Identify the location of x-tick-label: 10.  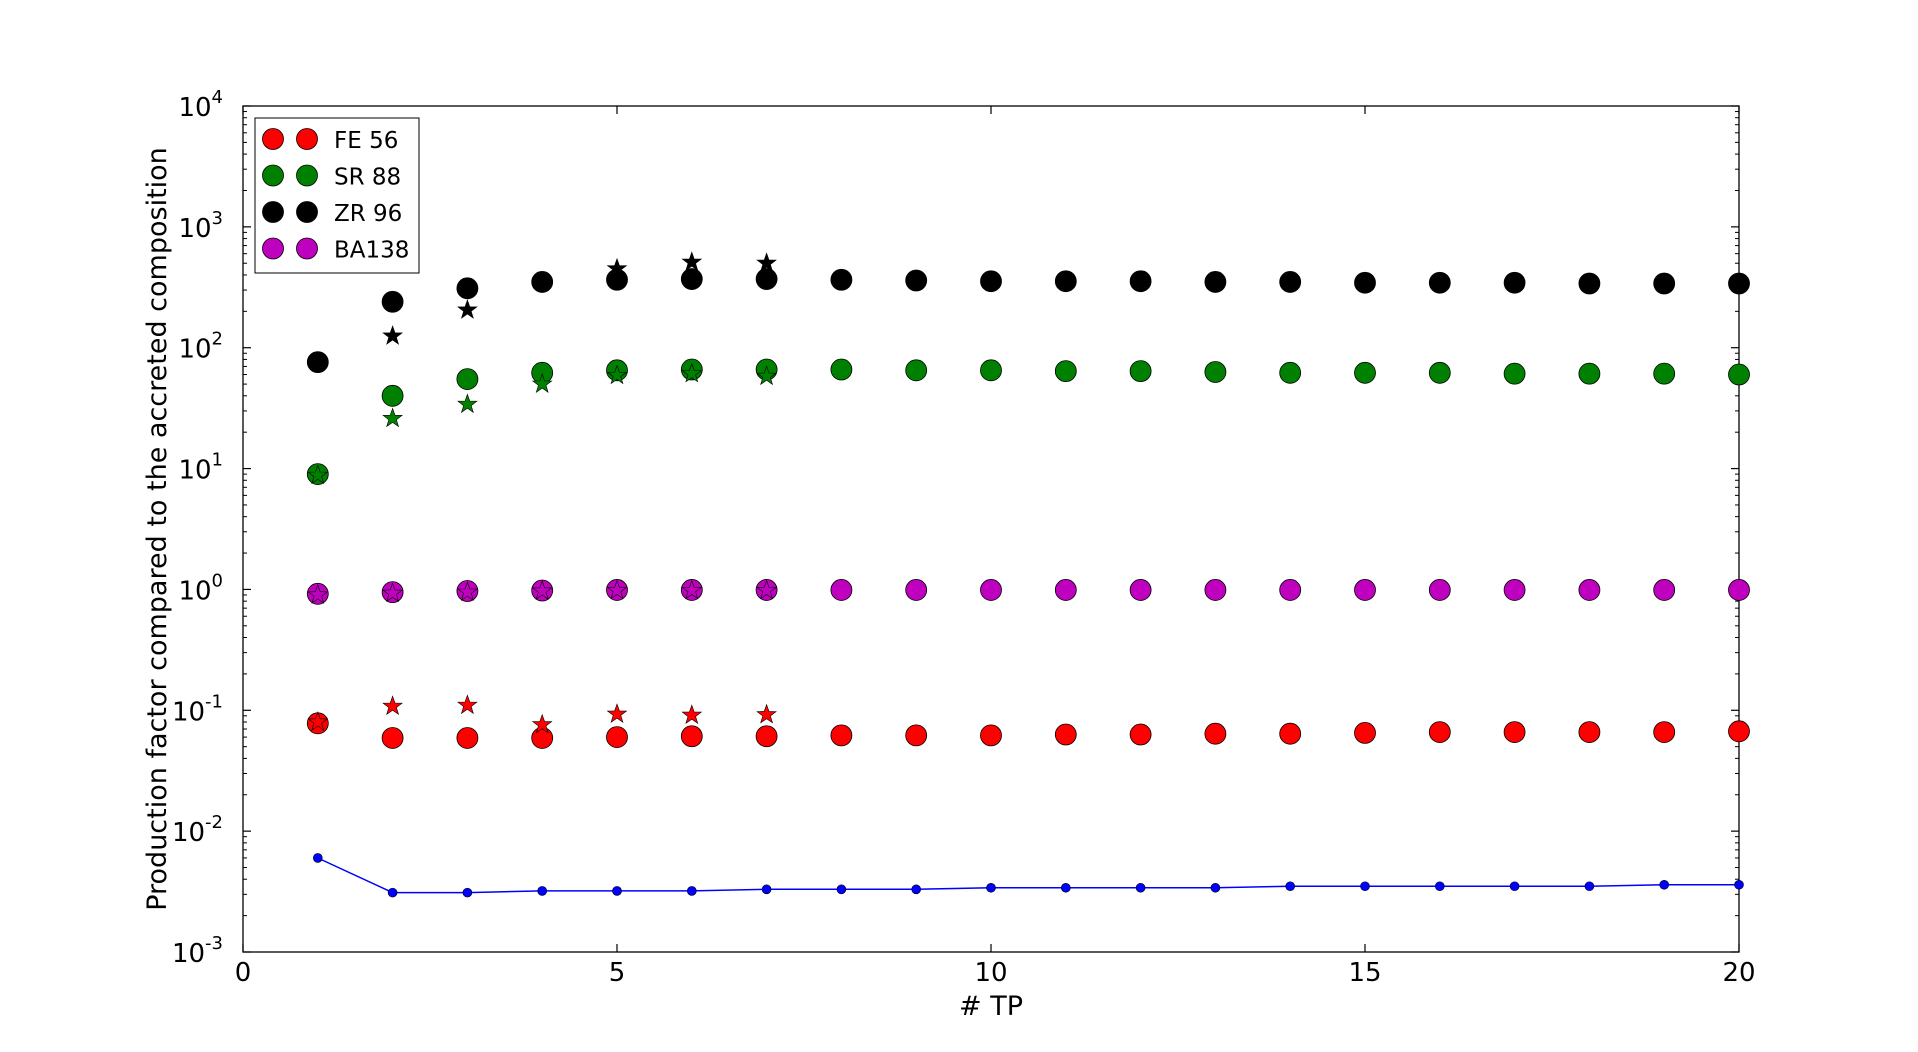
(990, 973).